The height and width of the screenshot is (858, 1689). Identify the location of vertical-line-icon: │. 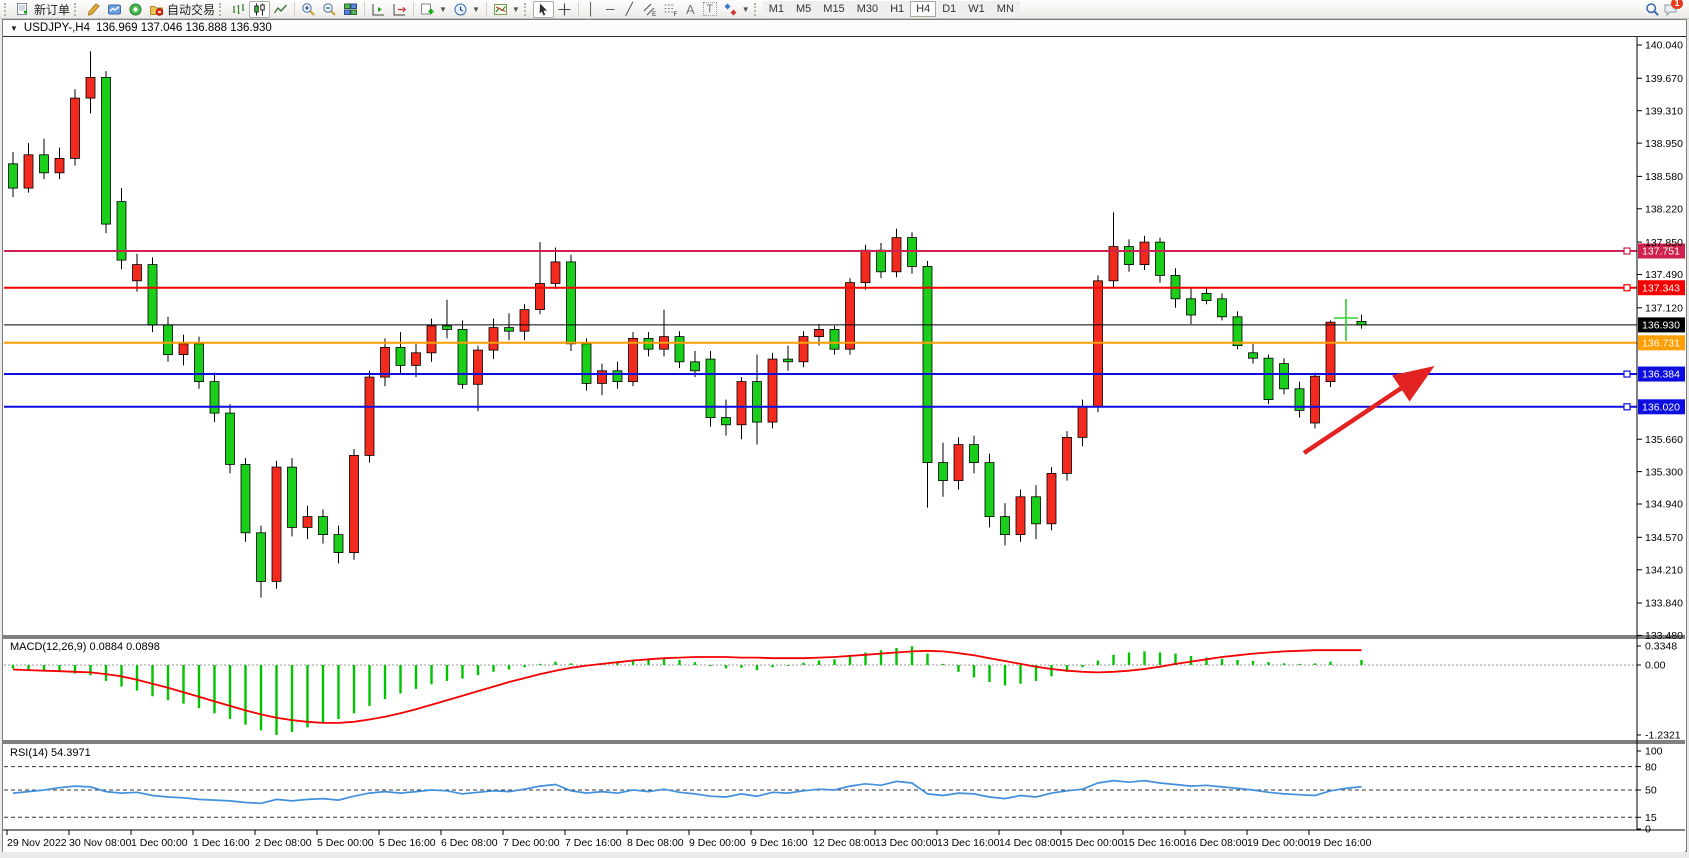
(591, 8).